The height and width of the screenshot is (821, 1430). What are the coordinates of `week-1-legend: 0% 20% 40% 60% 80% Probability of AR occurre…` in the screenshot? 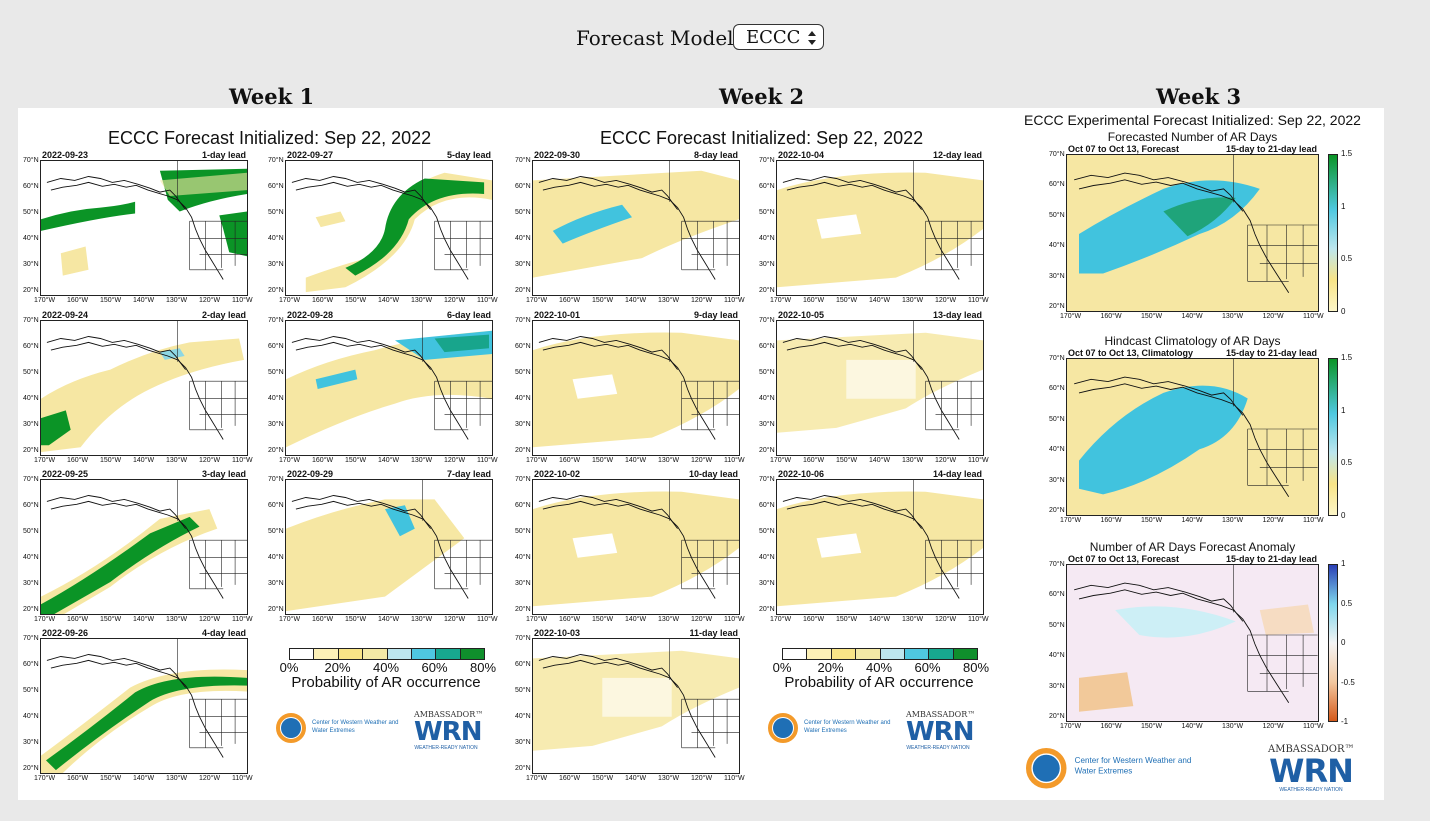 It's located at (388, 669).